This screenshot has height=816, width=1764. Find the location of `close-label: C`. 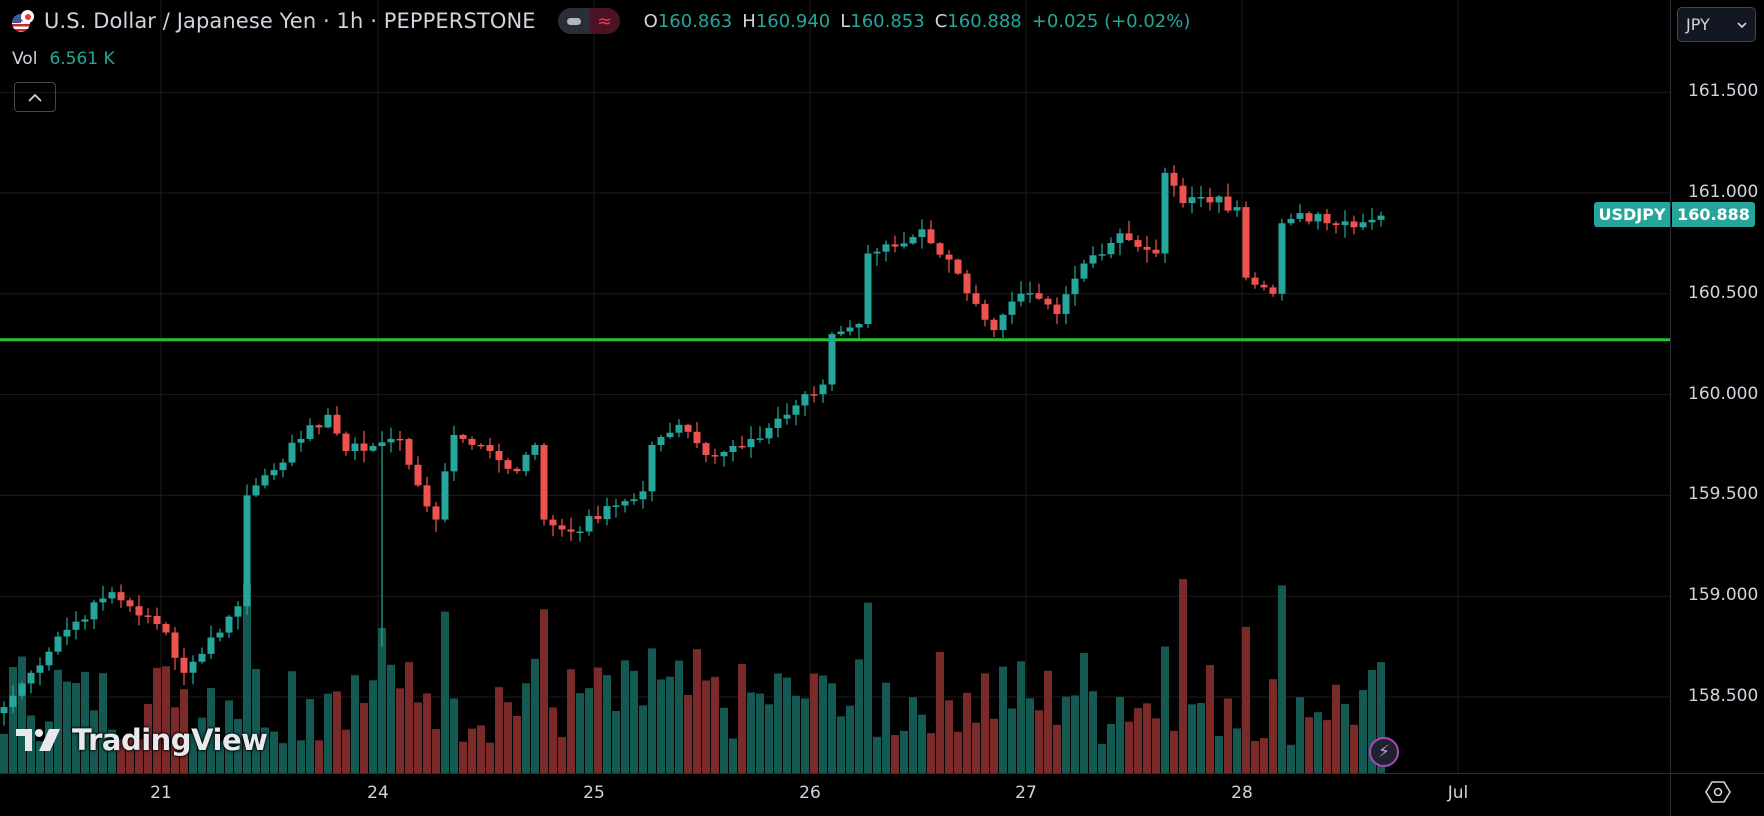

close-label: C is located at coordinates (941, 21).